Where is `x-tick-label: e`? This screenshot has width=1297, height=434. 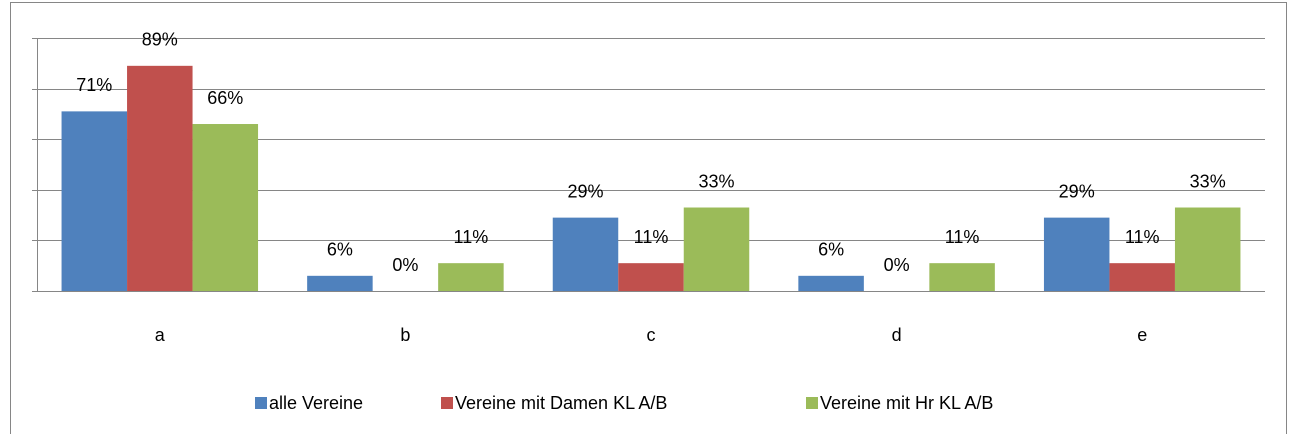 x-tick-label: e is located at coordinates (1142, 335).